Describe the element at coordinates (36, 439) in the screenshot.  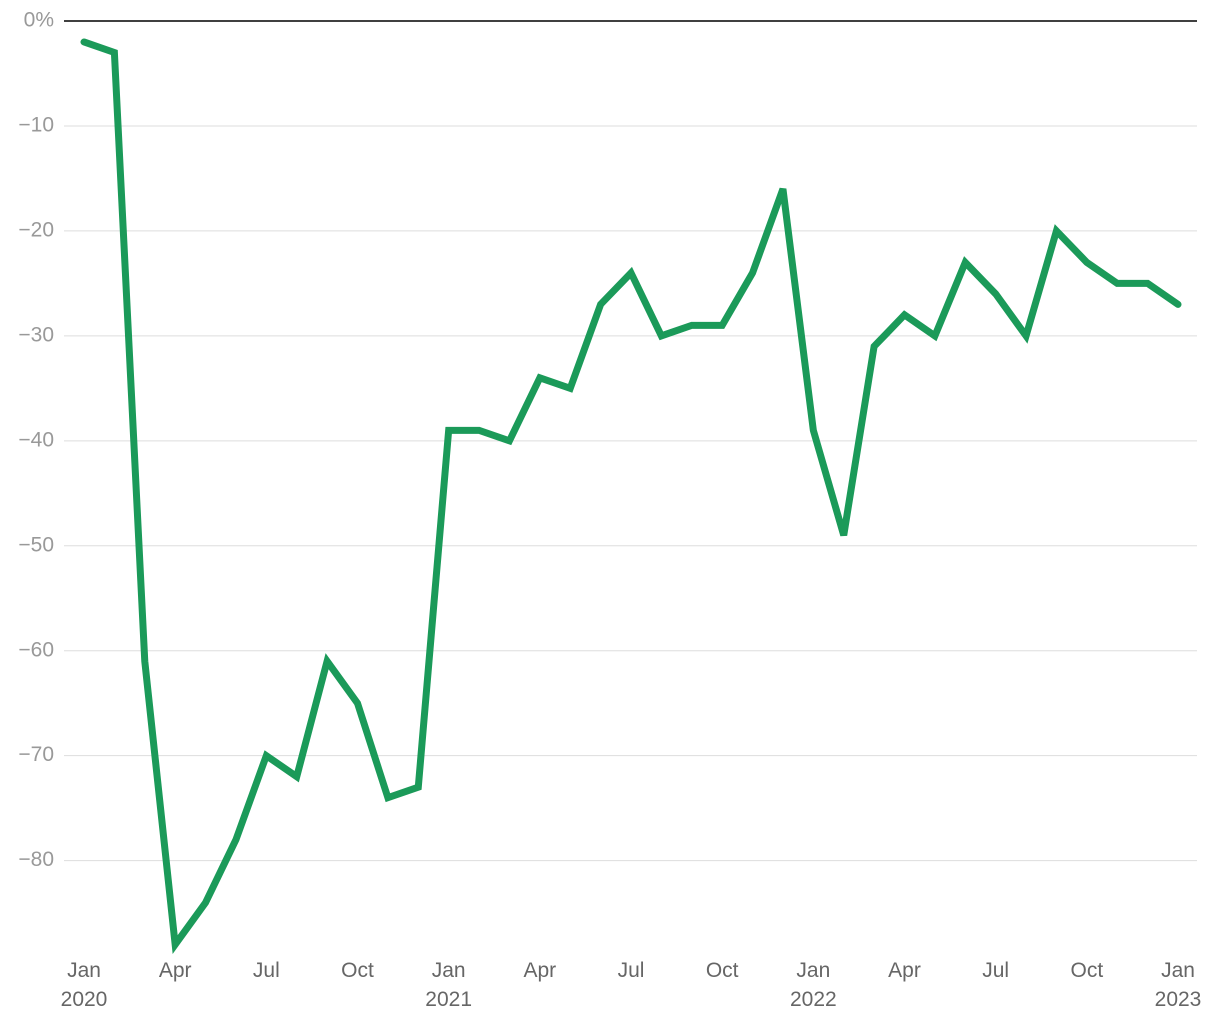
I see `y-tick-label: −40` at that location.